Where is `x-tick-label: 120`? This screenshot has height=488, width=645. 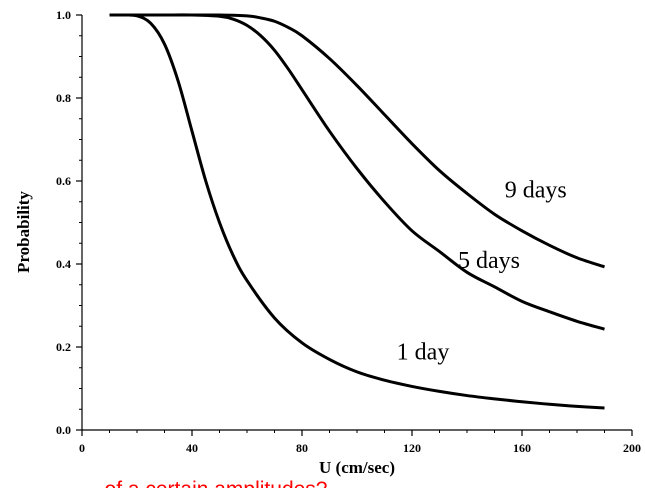
x-tick-label: 120 is located at coordinates (412, 448).